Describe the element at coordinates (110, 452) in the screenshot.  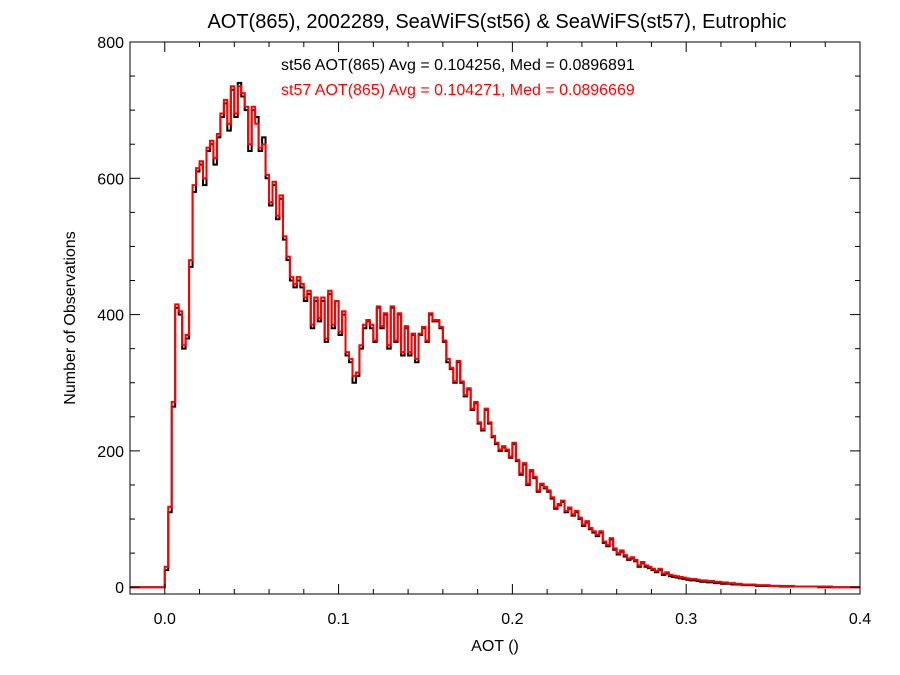
I see `y-tick-label-1: 200` at that location.